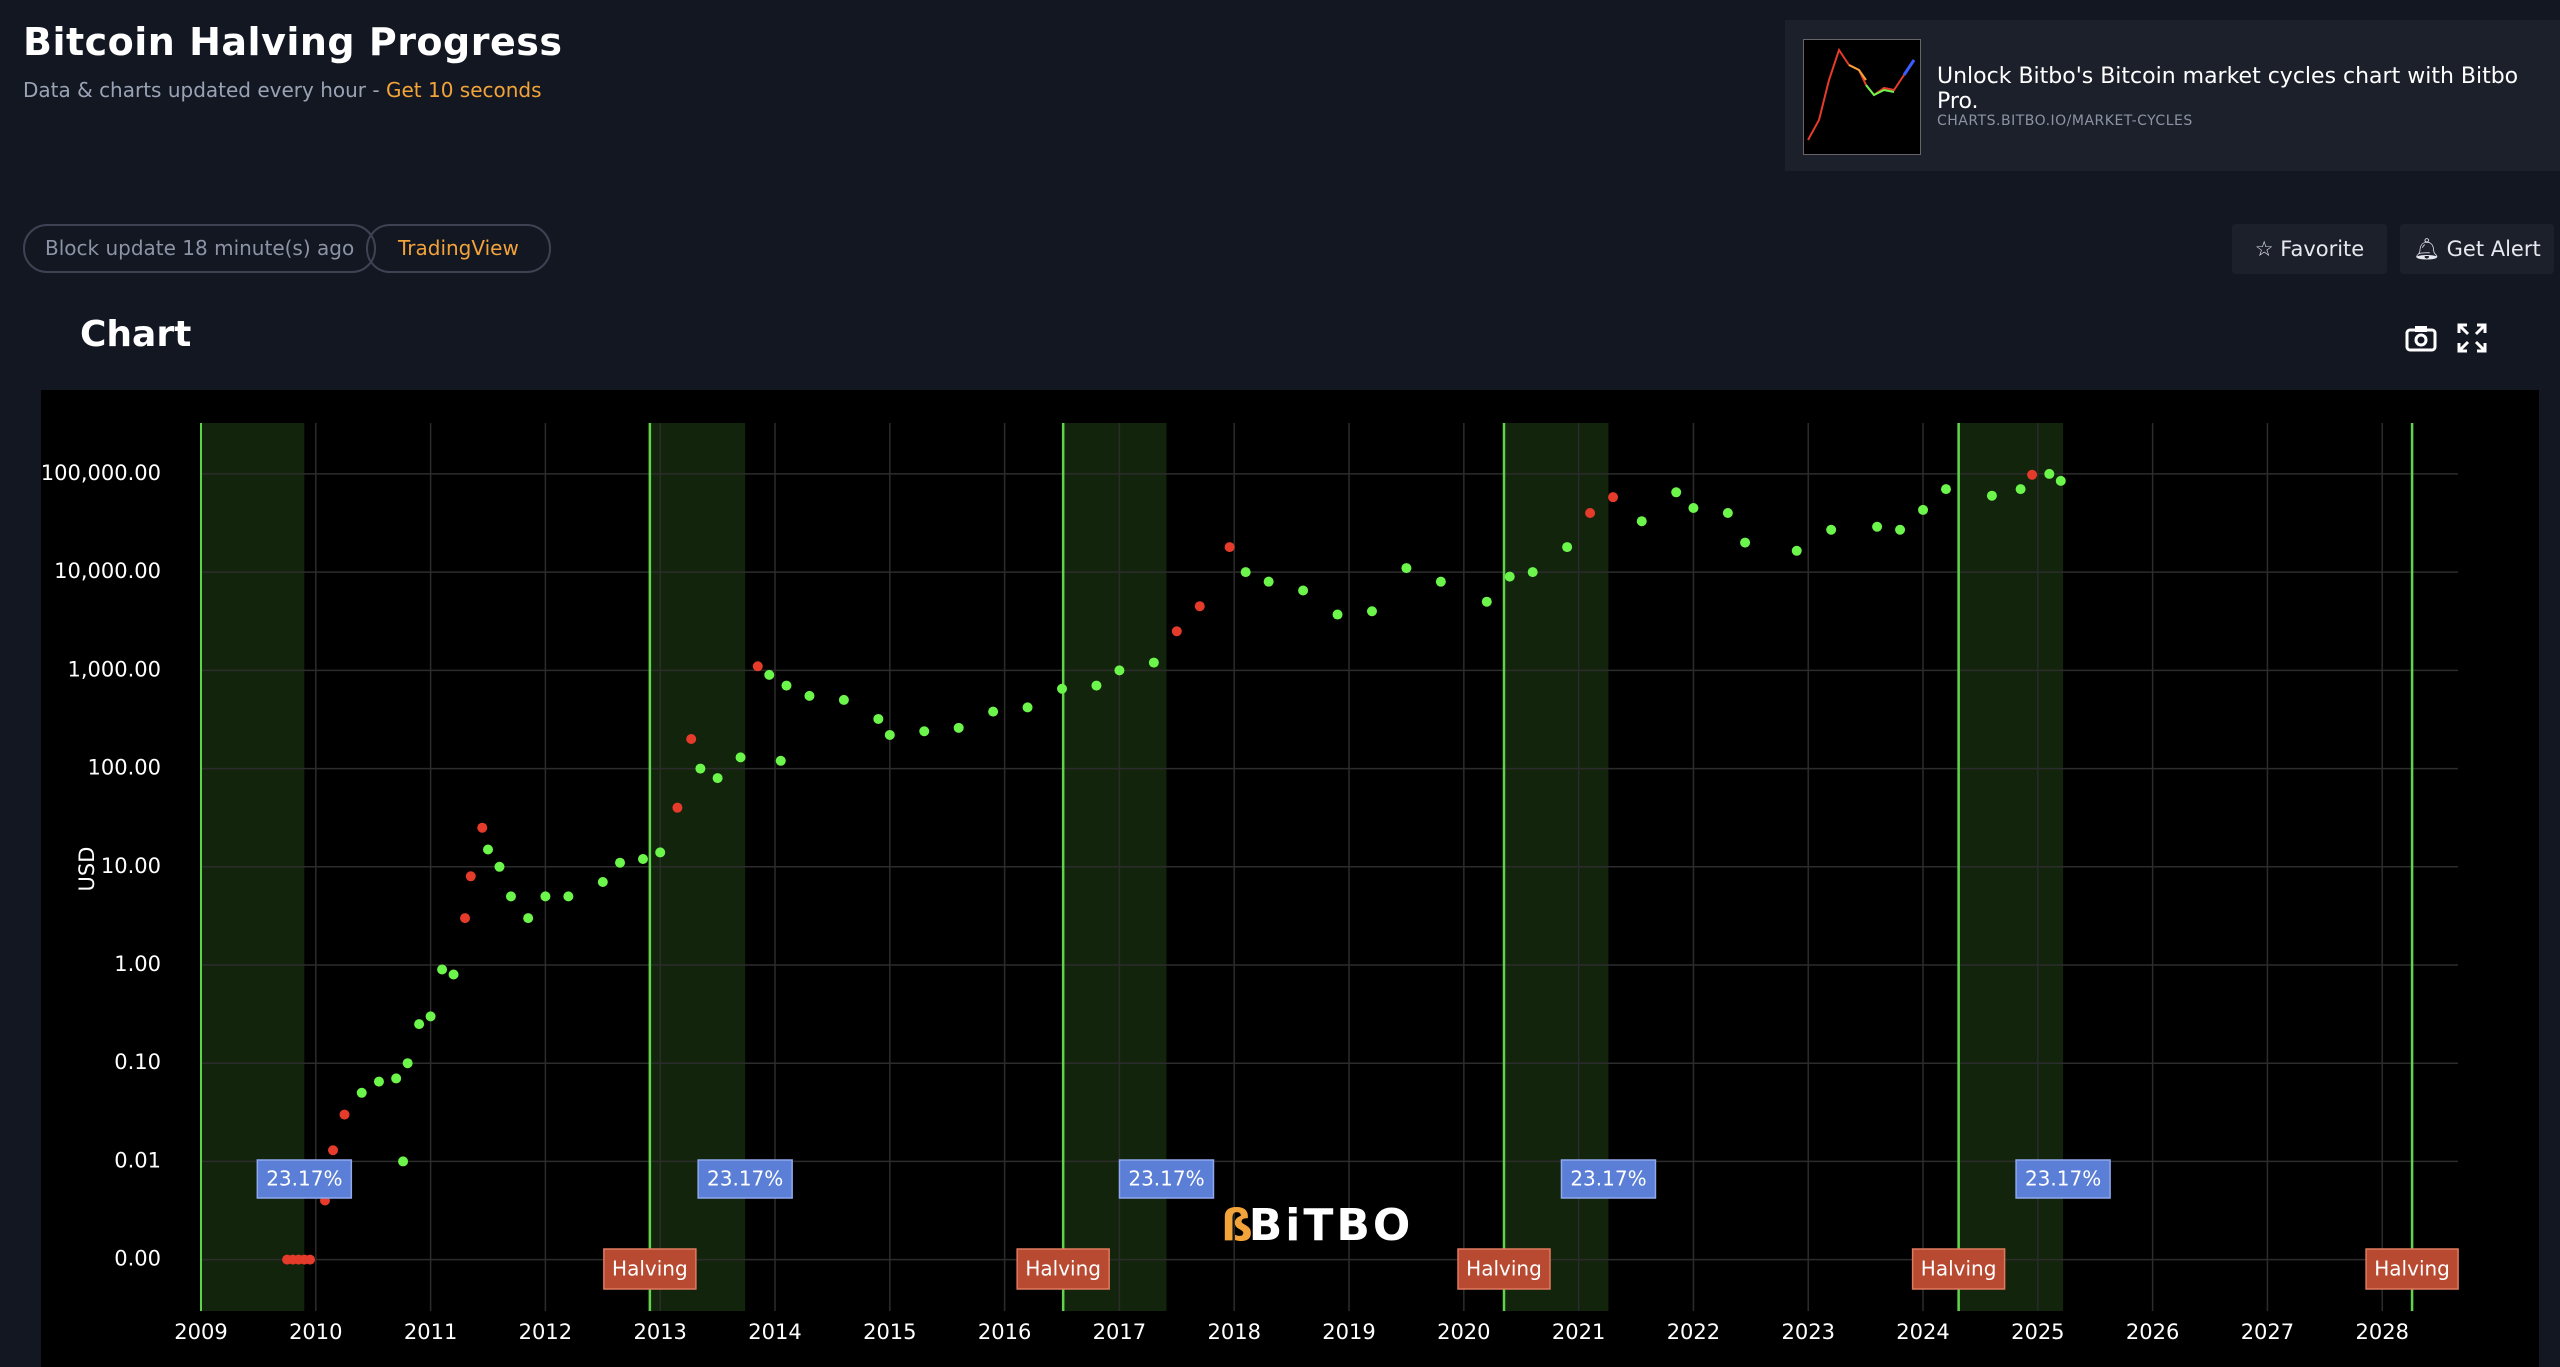  I want to click on alert-button: 🔔︎ Get Alert, so click(2477, 249).